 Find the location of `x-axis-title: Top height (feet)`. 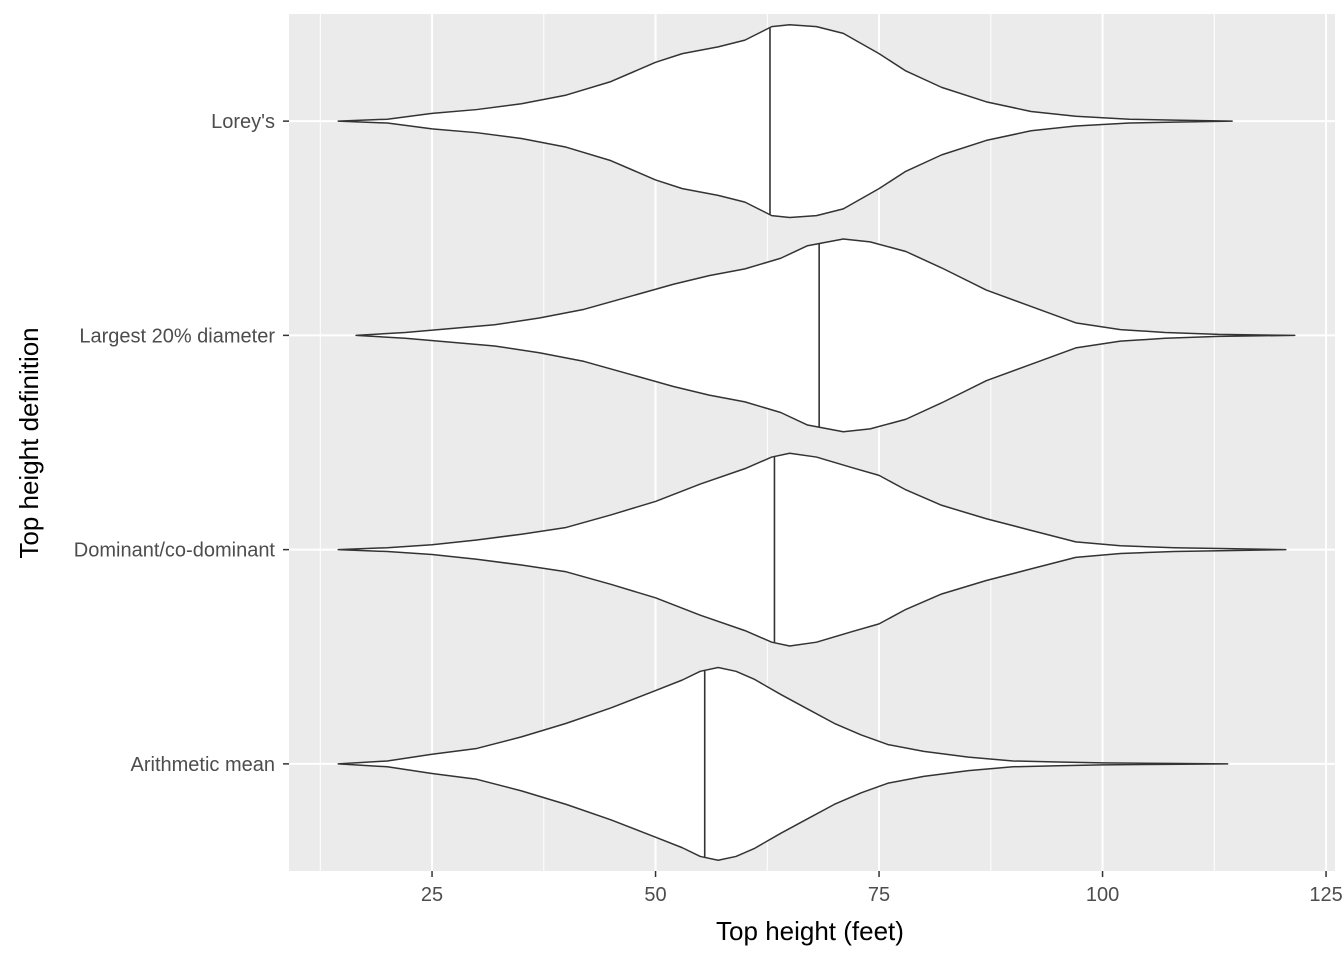

x-axis-title: Top height (feet) is located at coordinates (810, 931).